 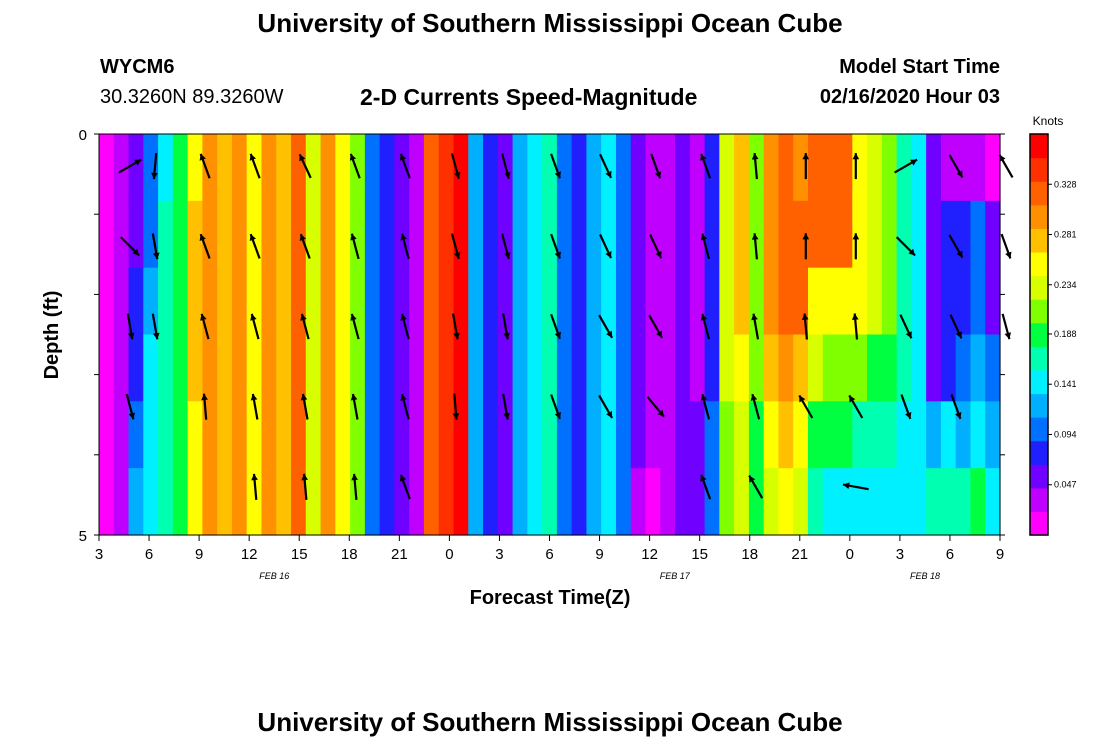 What do you see at coordinates (499, 554) in the screenshot?
I see `x-tick-label: 3` at bounding box center [499, 554].